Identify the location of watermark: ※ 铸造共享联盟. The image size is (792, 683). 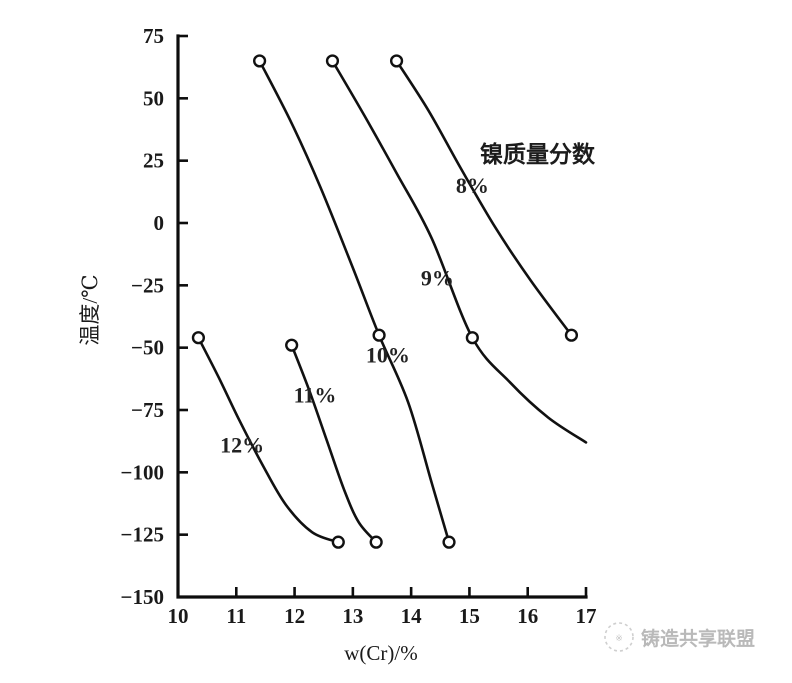
(679, 637).